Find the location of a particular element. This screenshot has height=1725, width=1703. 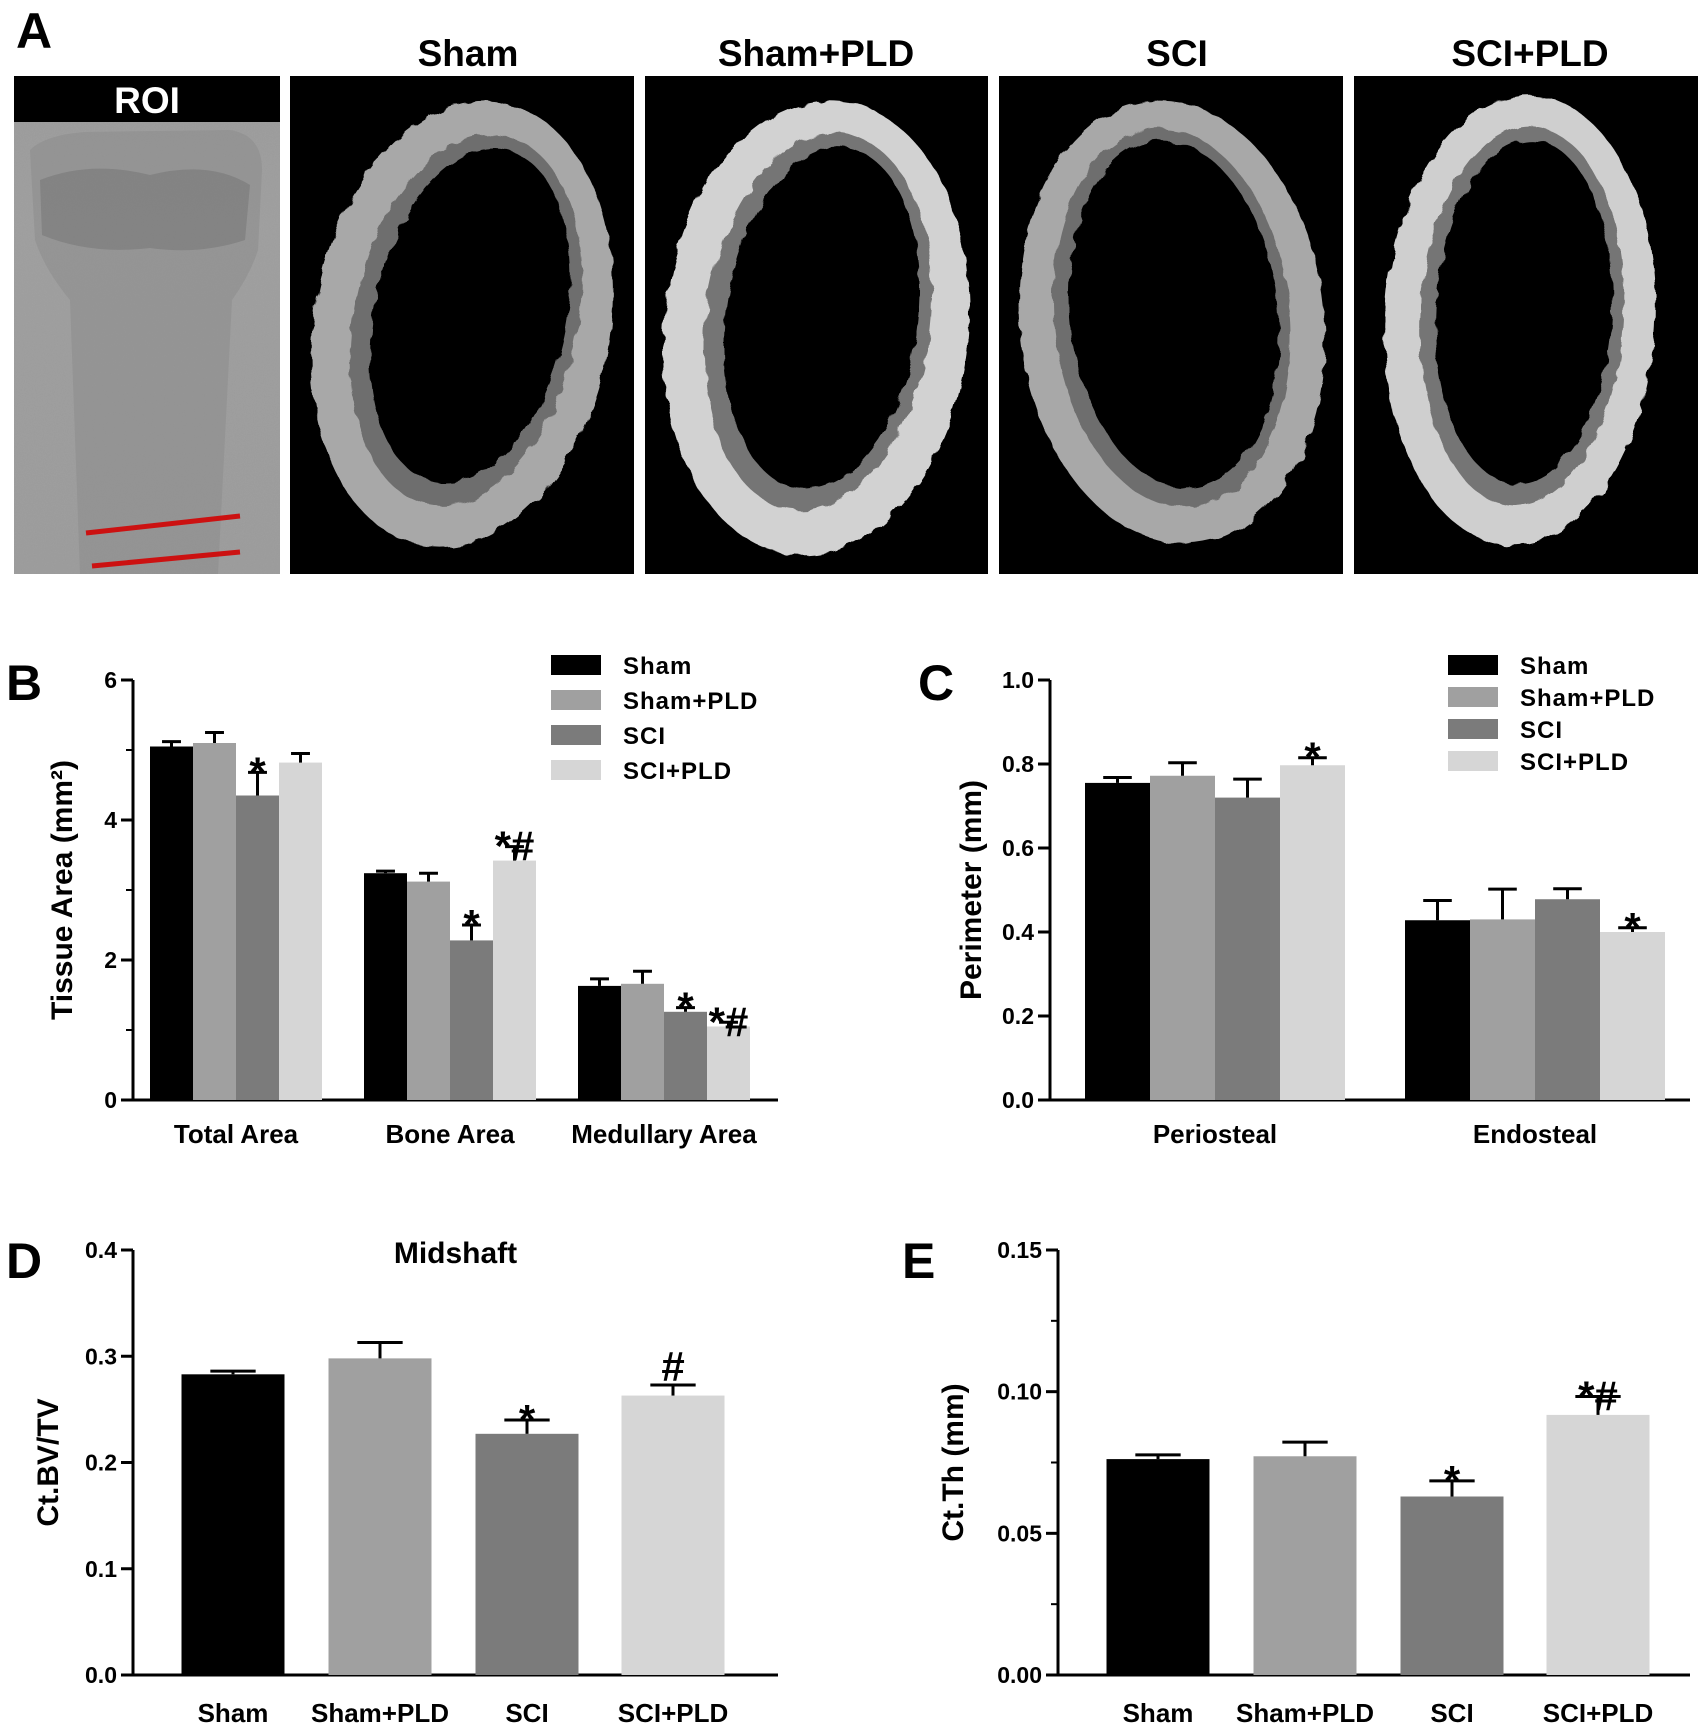

category-label: SCI is located at coordinates (1451, 1711).